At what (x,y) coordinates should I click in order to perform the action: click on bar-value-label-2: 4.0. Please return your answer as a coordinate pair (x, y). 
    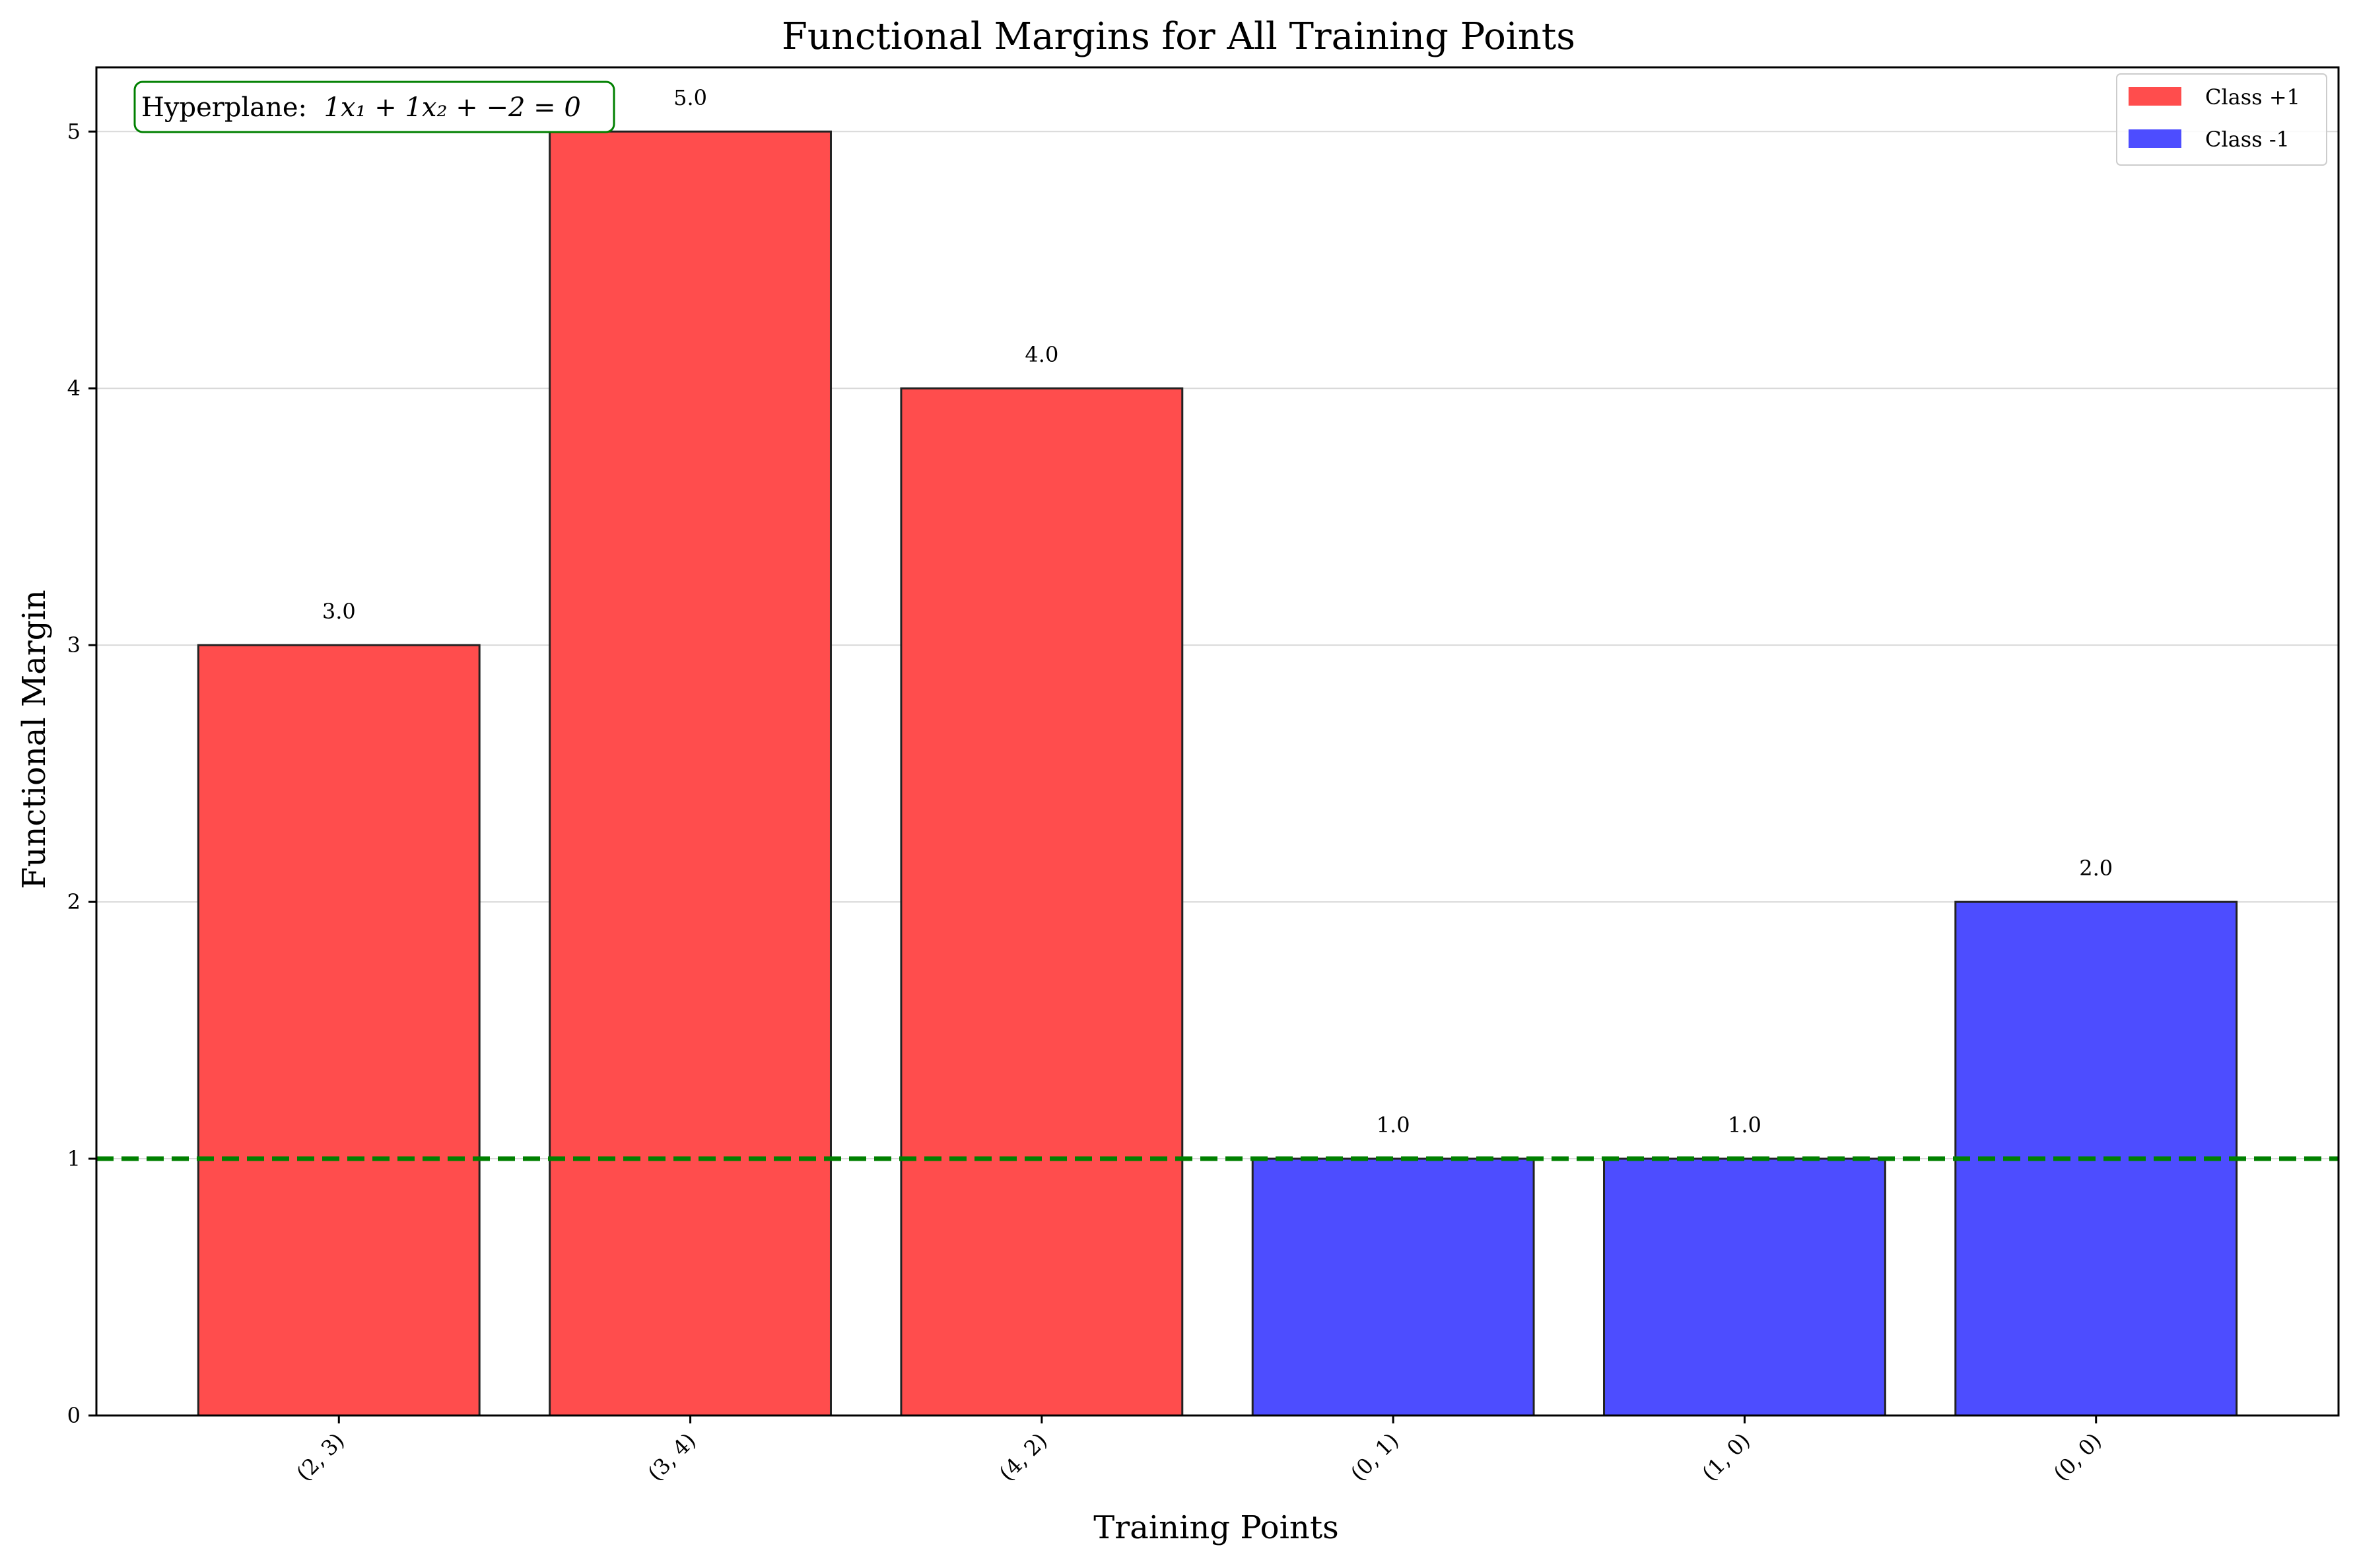
    Looking at the image, I should click on (1041, 354).